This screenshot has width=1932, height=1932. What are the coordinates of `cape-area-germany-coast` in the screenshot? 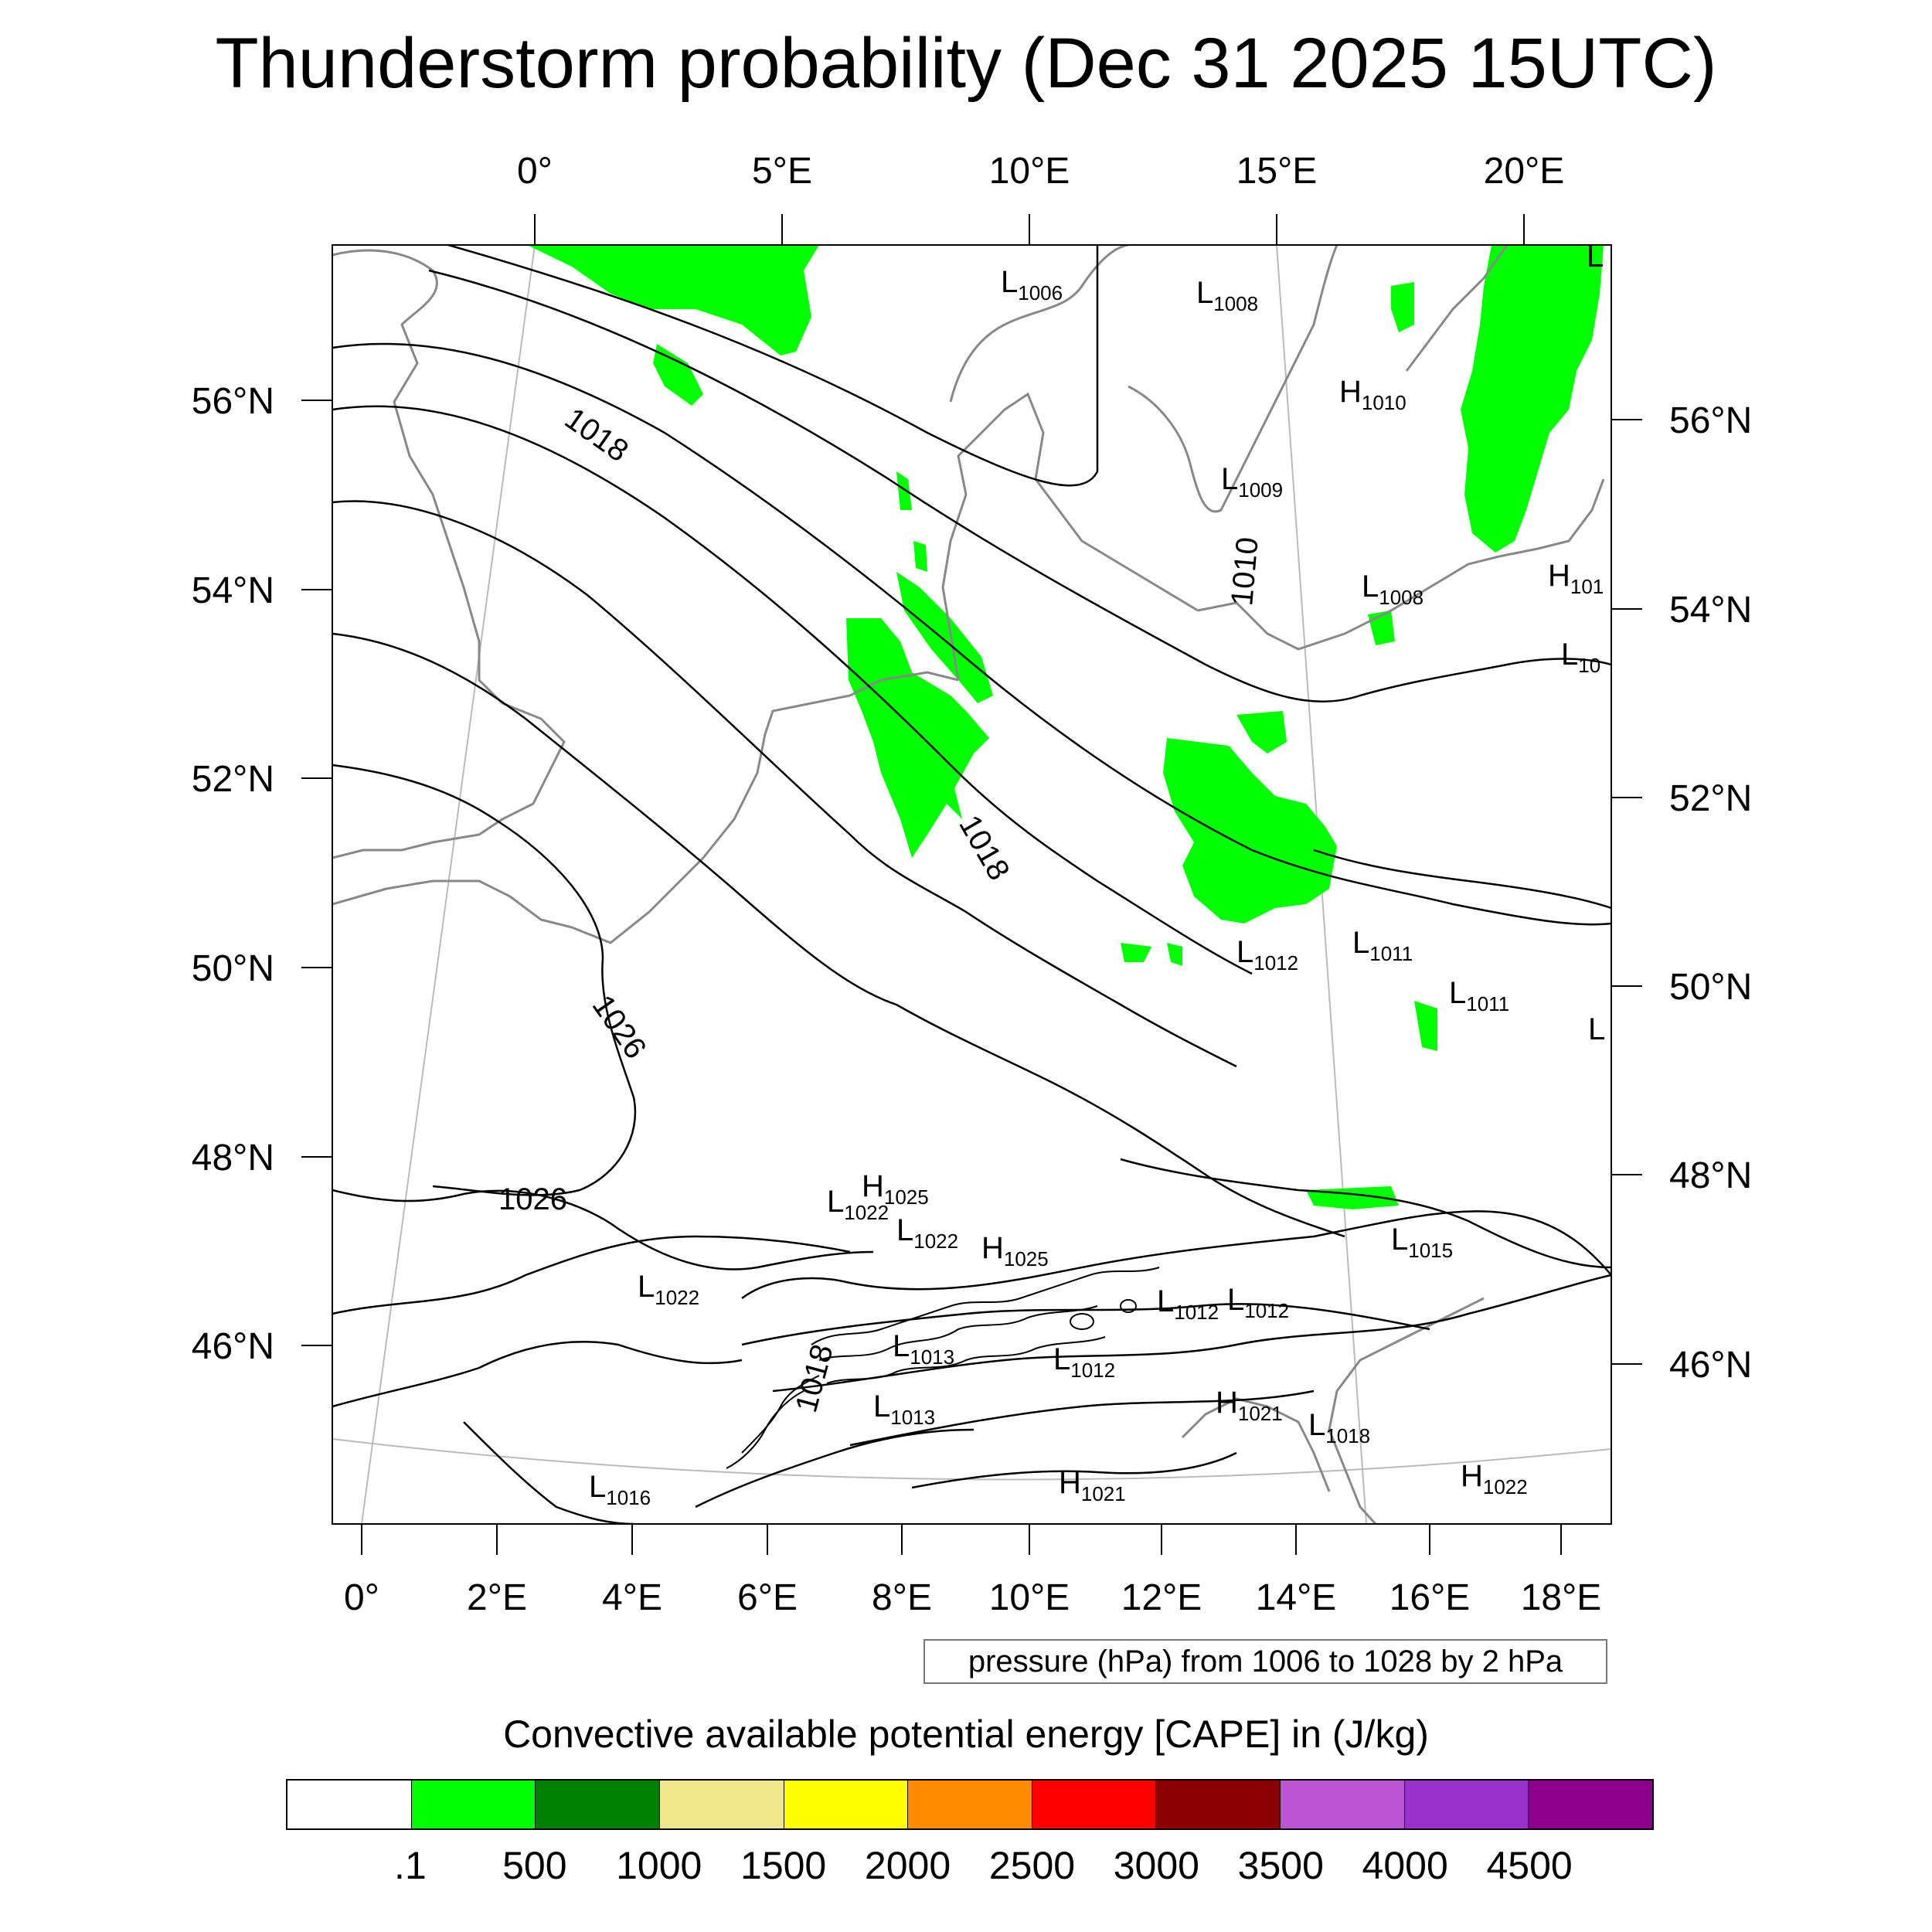 It's located at (944, 638).